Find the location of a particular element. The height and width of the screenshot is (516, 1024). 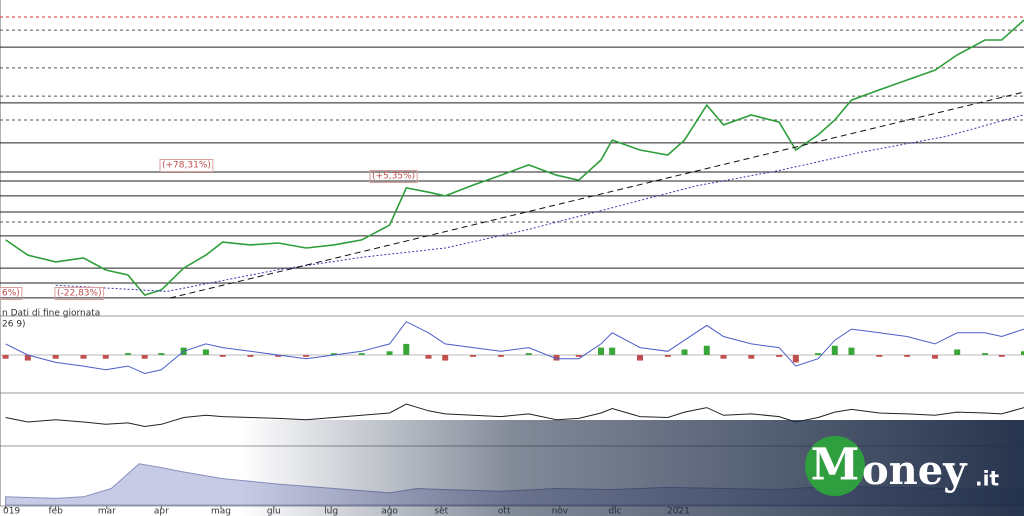

x-tick-label: mar is located at coordinates (107, 511).